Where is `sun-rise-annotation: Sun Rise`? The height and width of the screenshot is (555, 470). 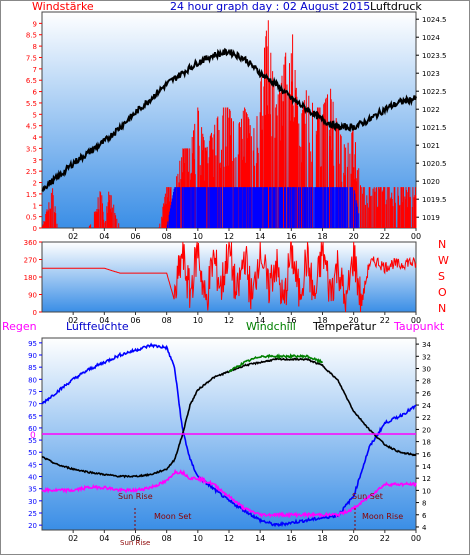 sun-rise-annotation: Sun Rise is located at coordinates (135, 496).